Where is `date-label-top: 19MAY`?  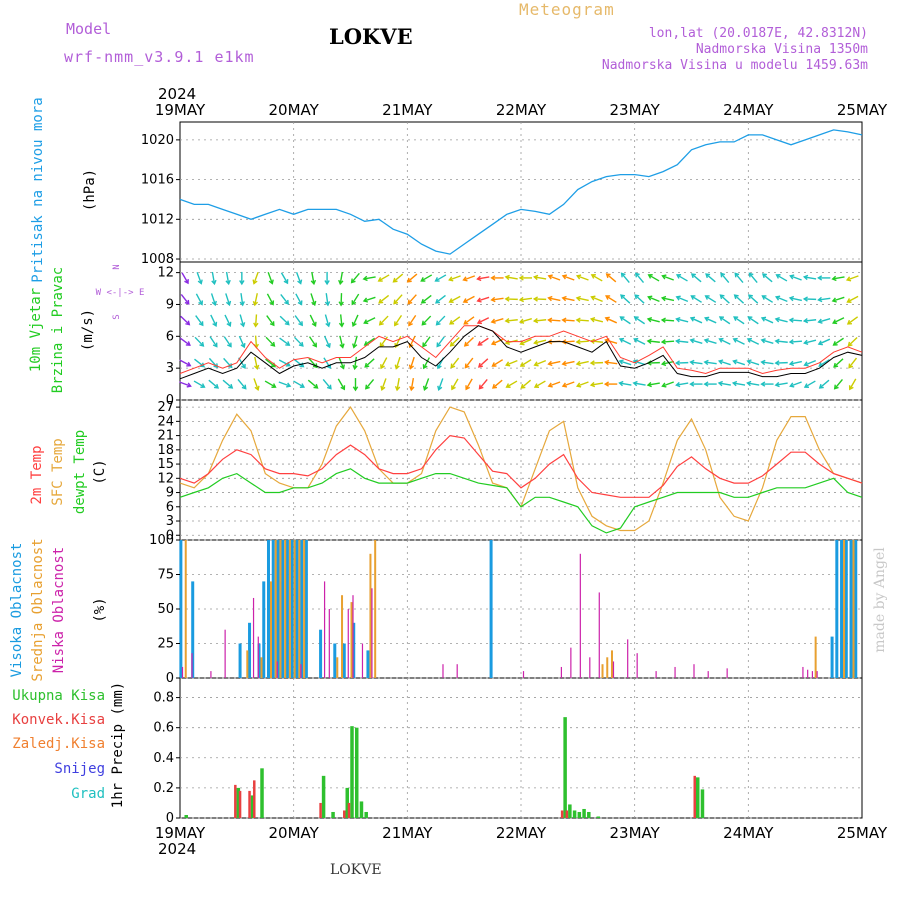 date-label-top: 19MAY is located at coordinates (180, 110).